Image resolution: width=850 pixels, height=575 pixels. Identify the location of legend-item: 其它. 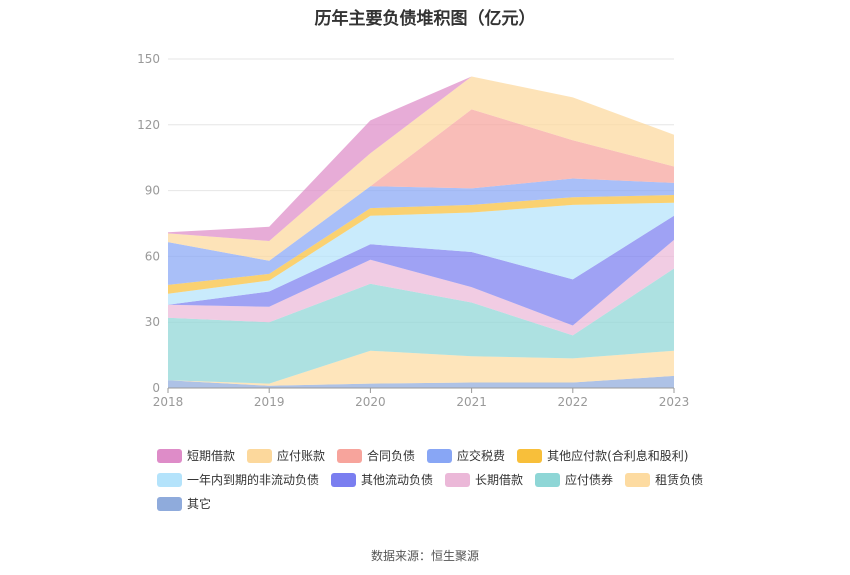
(184, 503).